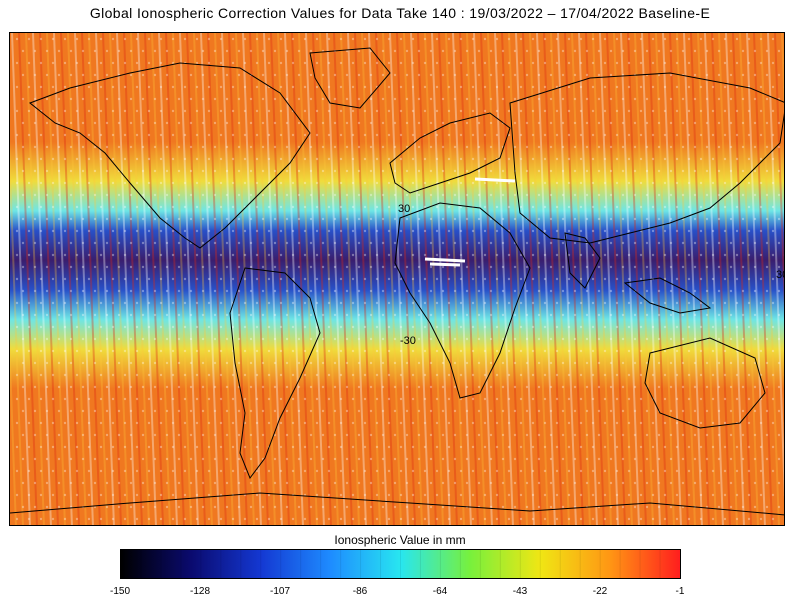  What do you see at coordinates (404, 209) in the screenshot?
I see `lat-label-north: 30` at bounding box center [404, 209].